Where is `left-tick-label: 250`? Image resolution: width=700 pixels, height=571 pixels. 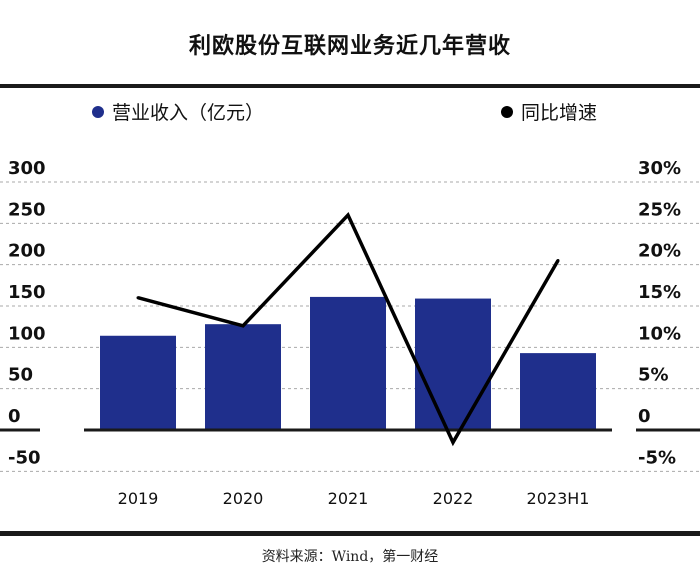 left-tick-label: 250 is located at coordinates (27, 209).